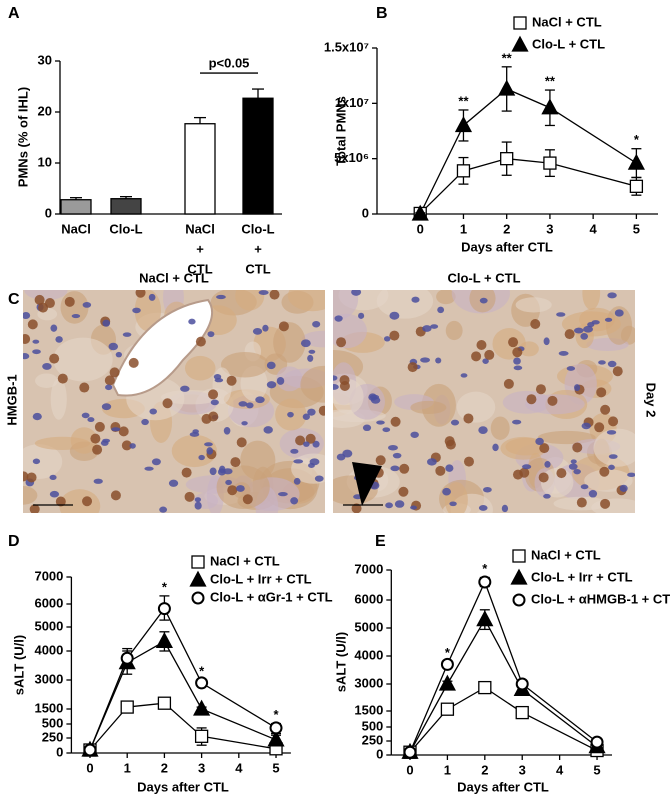  I want to click on x-tick-label: 2, so click(506, 228).